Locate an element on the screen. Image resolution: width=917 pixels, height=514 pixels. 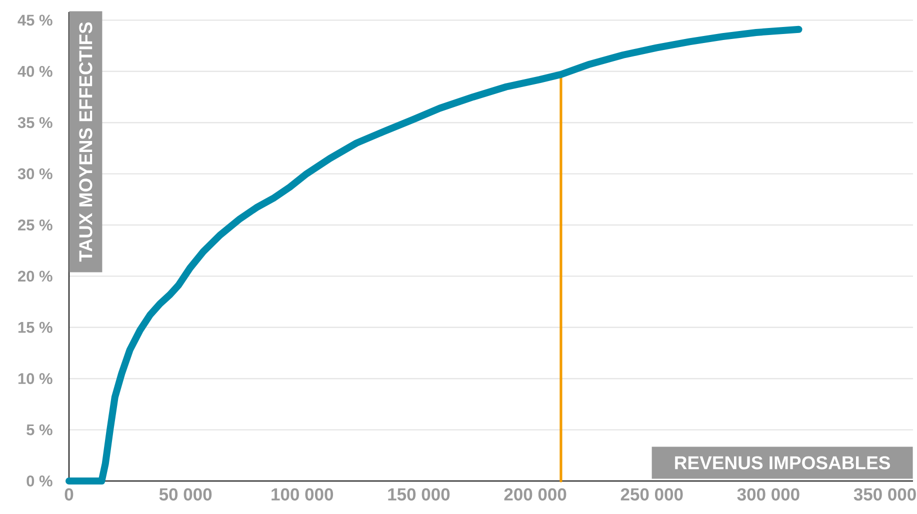
x-tick-label: 200 000 is located at coordinates (535, 494).